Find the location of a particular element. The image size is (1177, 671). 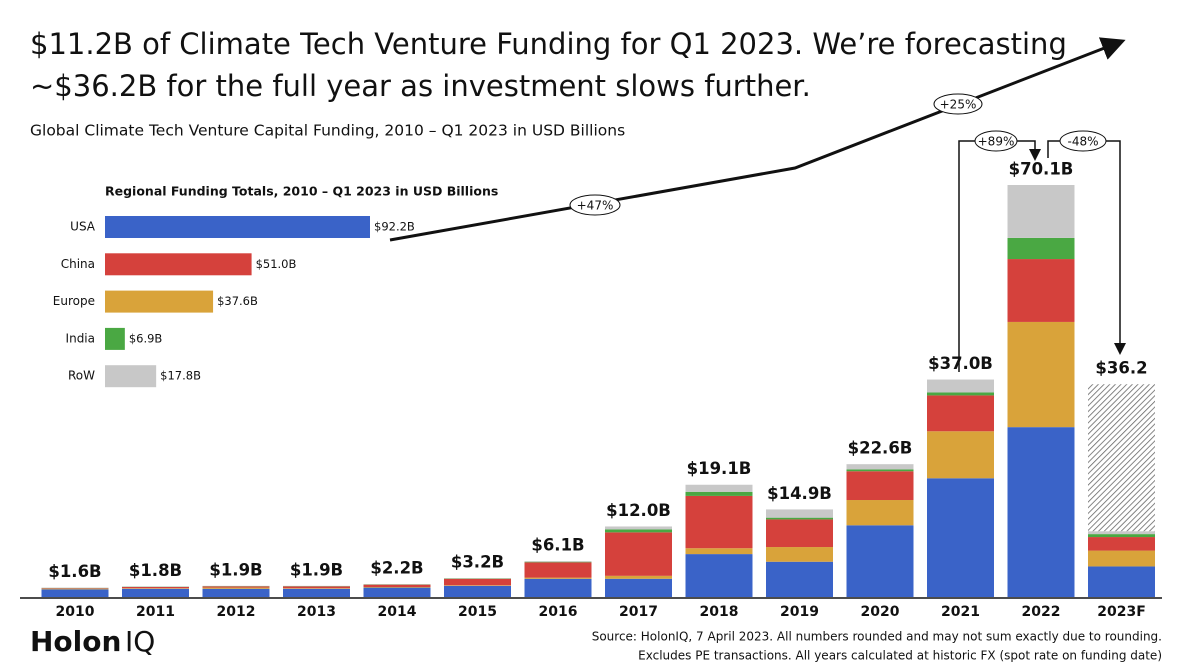

total-label: $3.2B is located at coordinates (477, 562).